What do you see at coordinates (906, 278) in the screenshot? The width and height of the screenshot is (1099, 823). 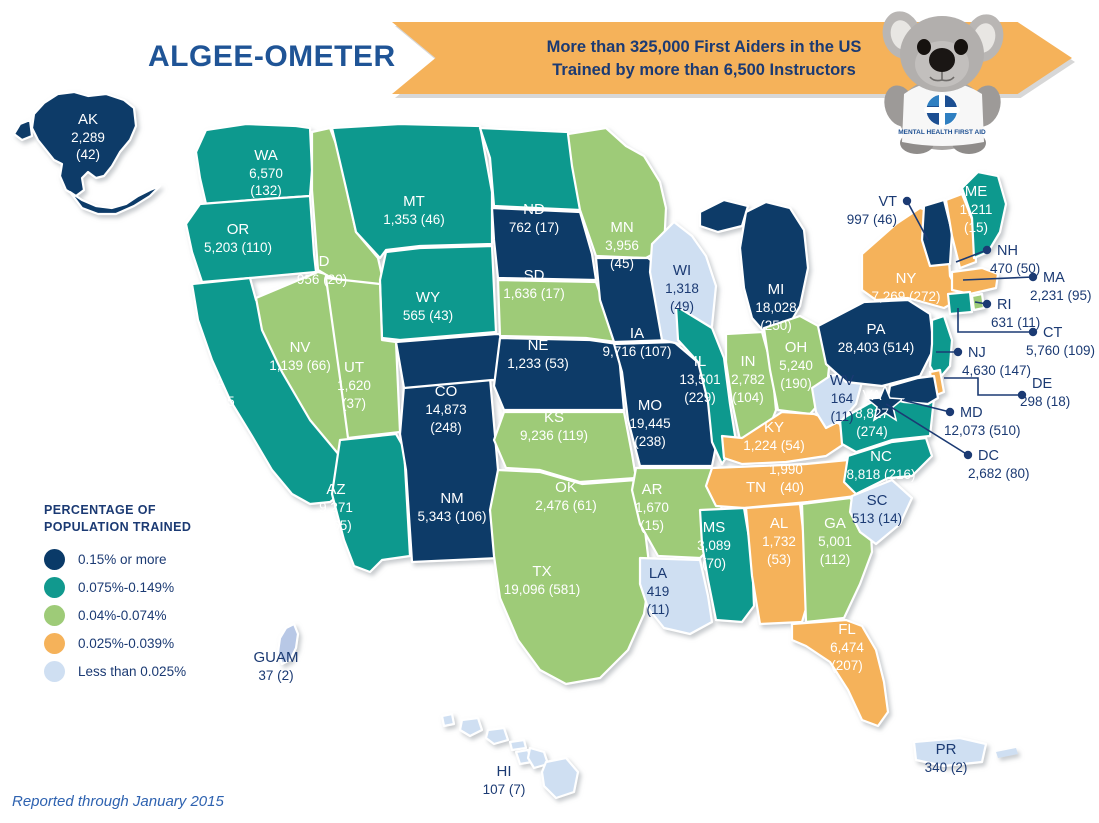 I see `svg-text: NY` at bounding box center [906, 278].